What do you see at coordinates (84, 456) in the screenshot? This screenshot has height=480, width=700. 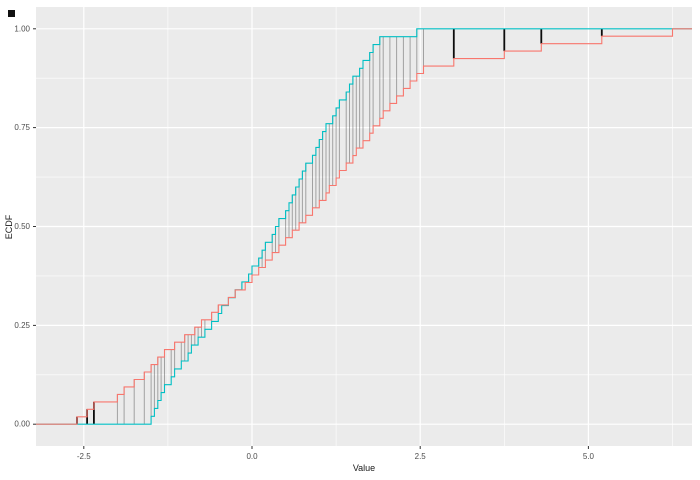 I see `x-tick-label: -2.5` at bounding box center [84, 456].